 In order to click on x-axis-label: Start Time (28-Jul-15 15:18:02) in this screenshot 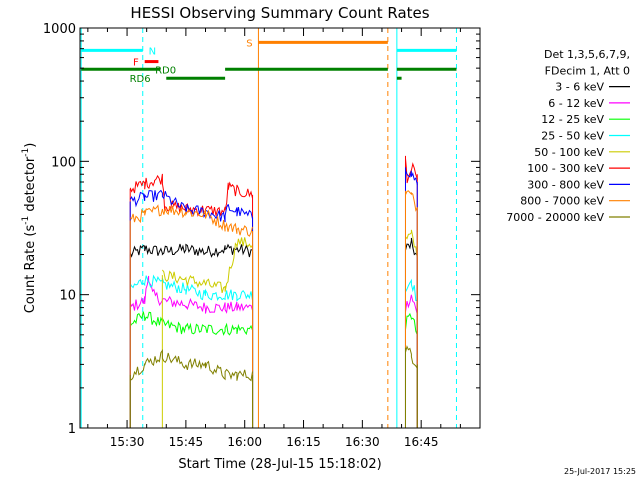, I will do `click(279, 464)`.